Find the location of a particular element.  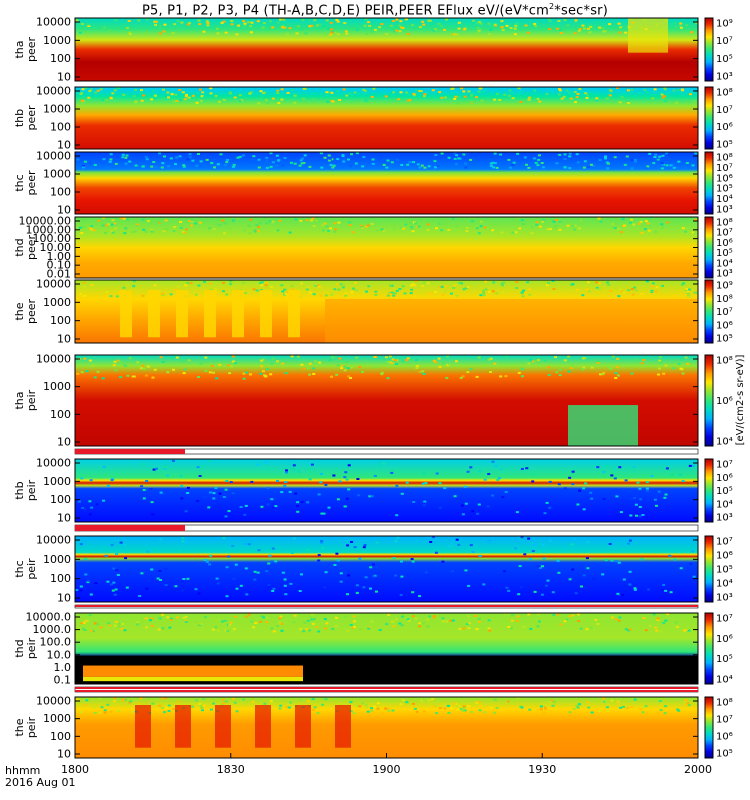

y-tick-label: 1.00 is located at coordinates (59, 256).